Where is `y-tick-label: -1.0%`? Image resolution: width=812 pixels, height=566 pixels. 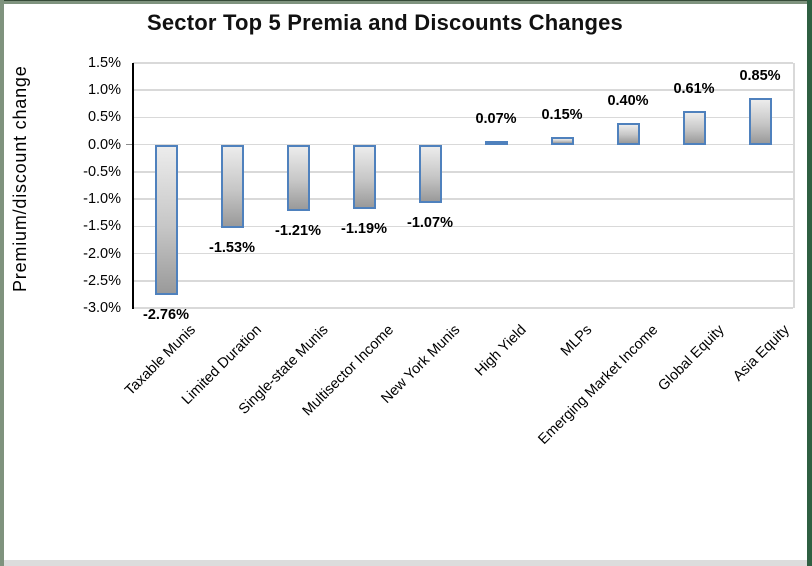
y-tick-label: -1.0% is located at coordinates (102, 199).